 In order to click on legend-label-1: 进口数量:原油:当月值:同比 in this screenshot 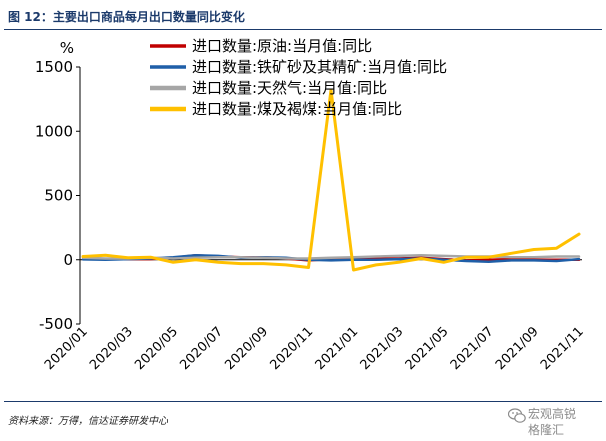, I will do `click(282, 46)`.